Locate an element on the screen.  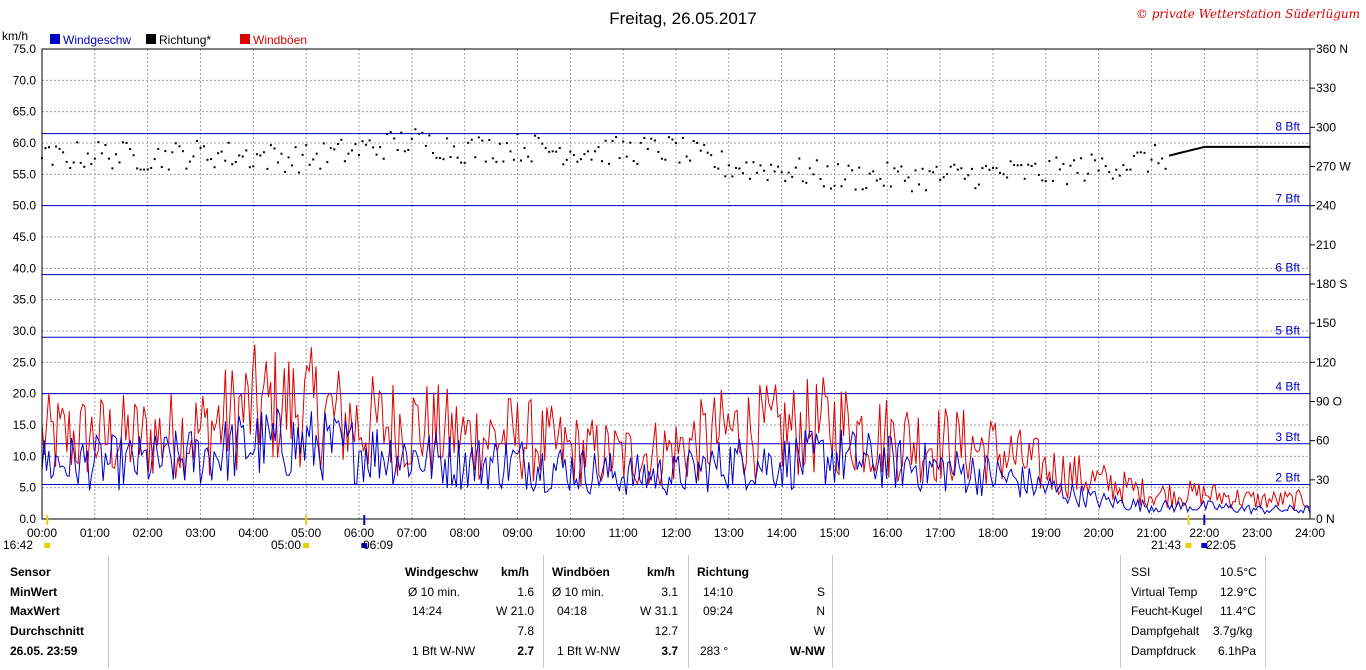
x-tick-label: 13:00 is located at coordinates (729, 533).